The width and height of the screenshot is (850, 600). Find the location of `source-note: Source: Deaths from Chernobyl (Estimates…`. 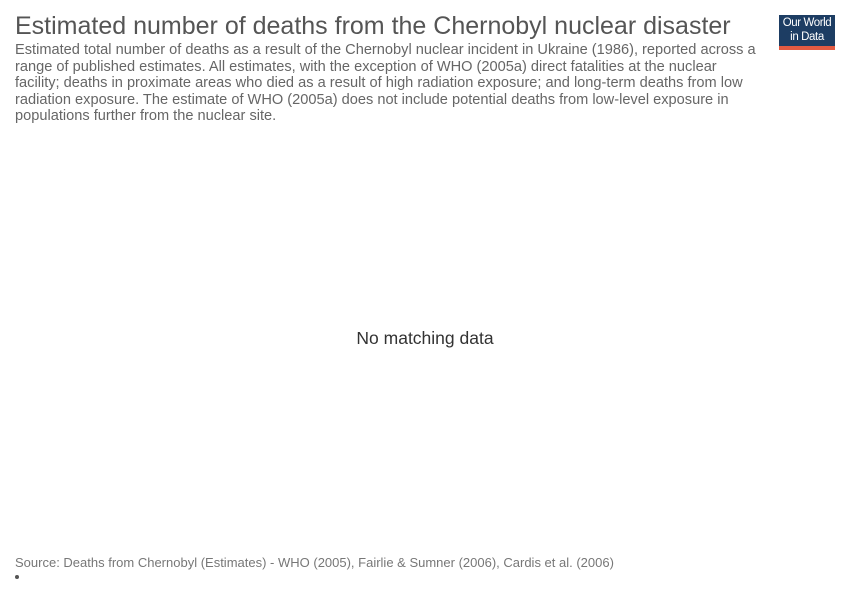

source-note: Source: Deaths from Chernobyl (Estimates… is located at coordinates (314, 562).